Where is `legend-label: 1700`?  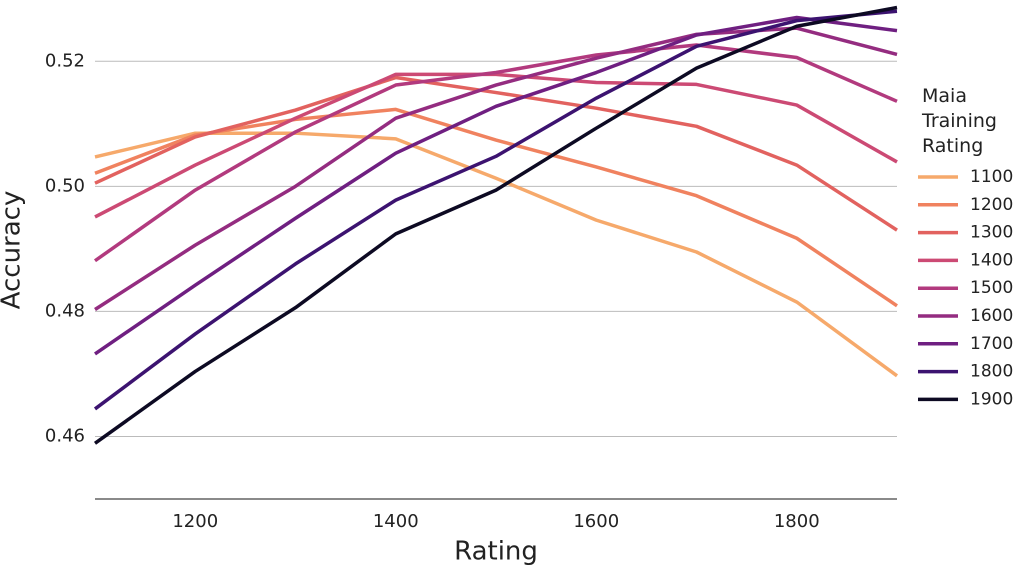
legend-label: 1700 is located at coordinates (991, 344).